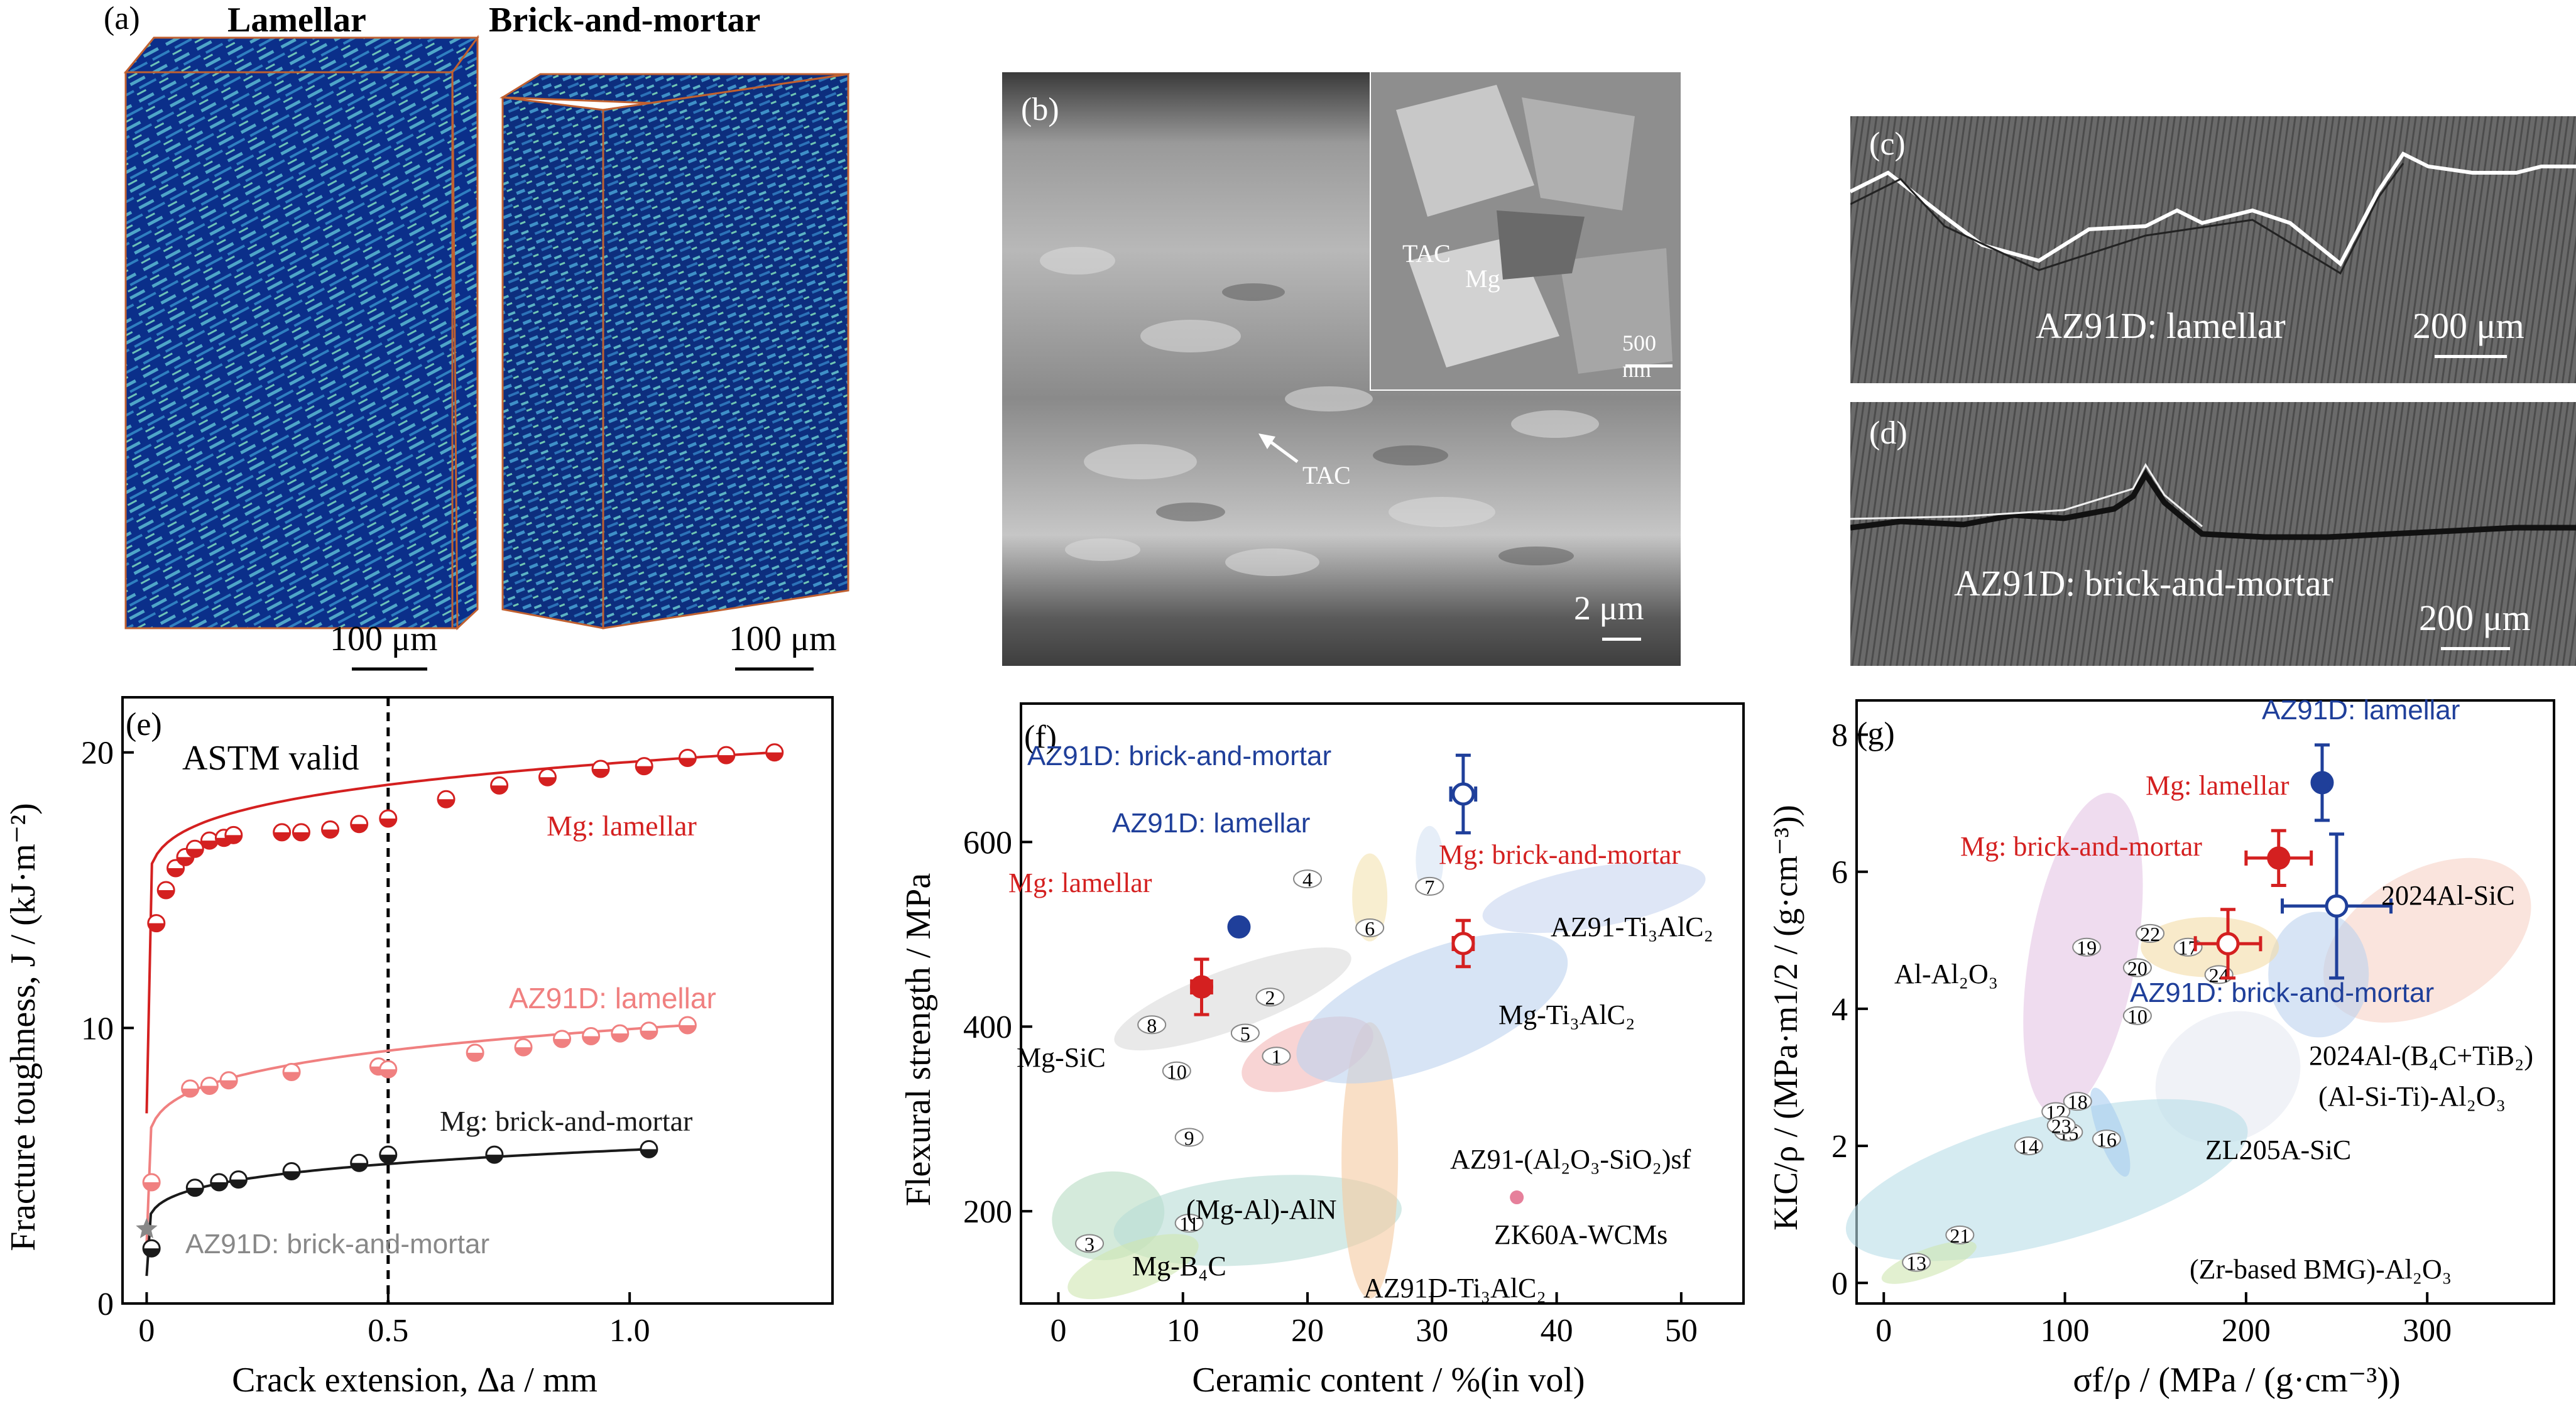 Image resolution: width=2576 pixels, height=1404 pixels. I want to click on chart-f-xtick-label: 0, so click(1058, 1331).